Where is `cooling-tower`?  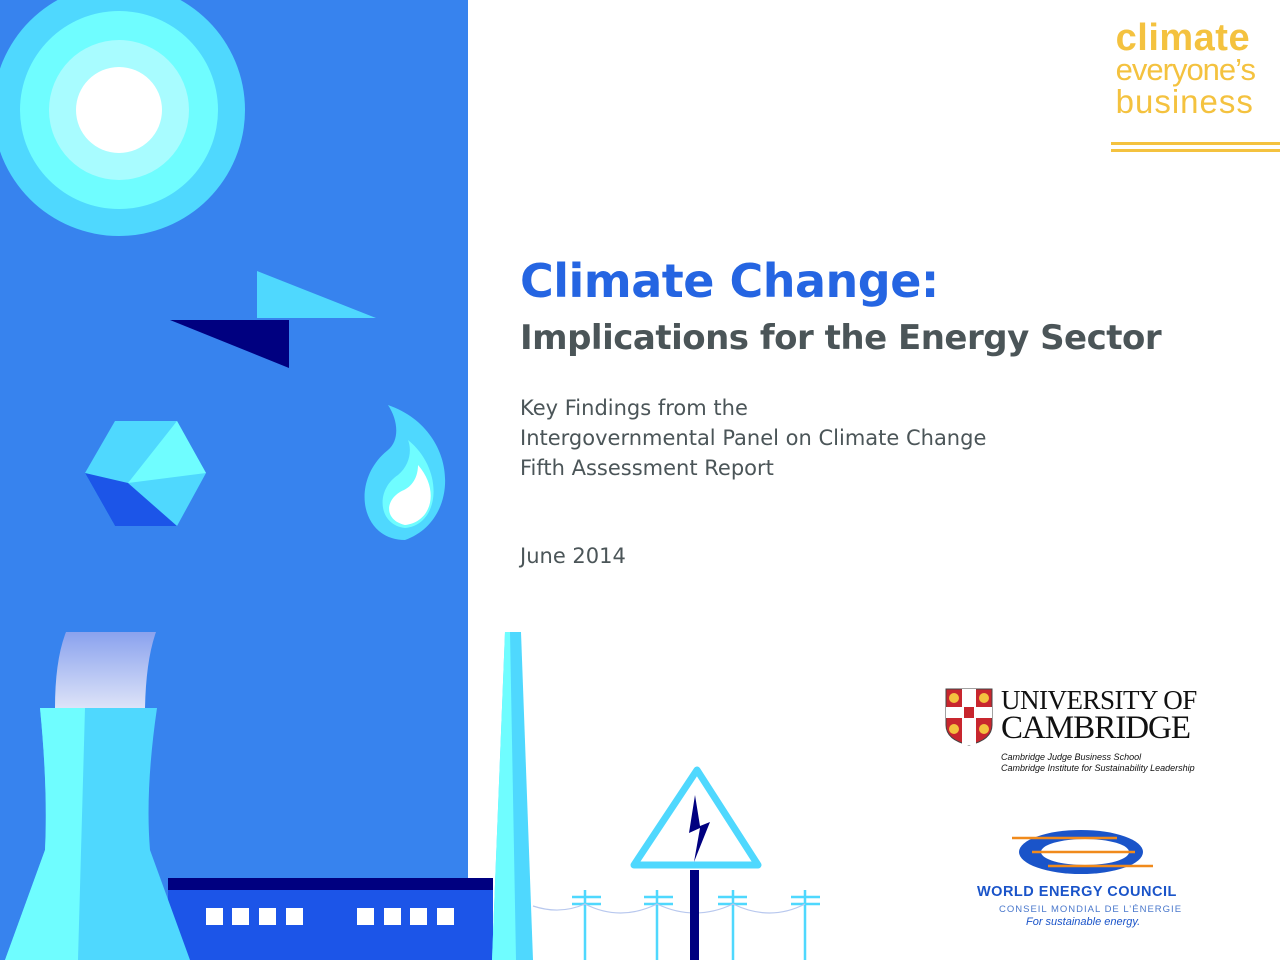
cooling-tower is located at coordinates (97, 834).